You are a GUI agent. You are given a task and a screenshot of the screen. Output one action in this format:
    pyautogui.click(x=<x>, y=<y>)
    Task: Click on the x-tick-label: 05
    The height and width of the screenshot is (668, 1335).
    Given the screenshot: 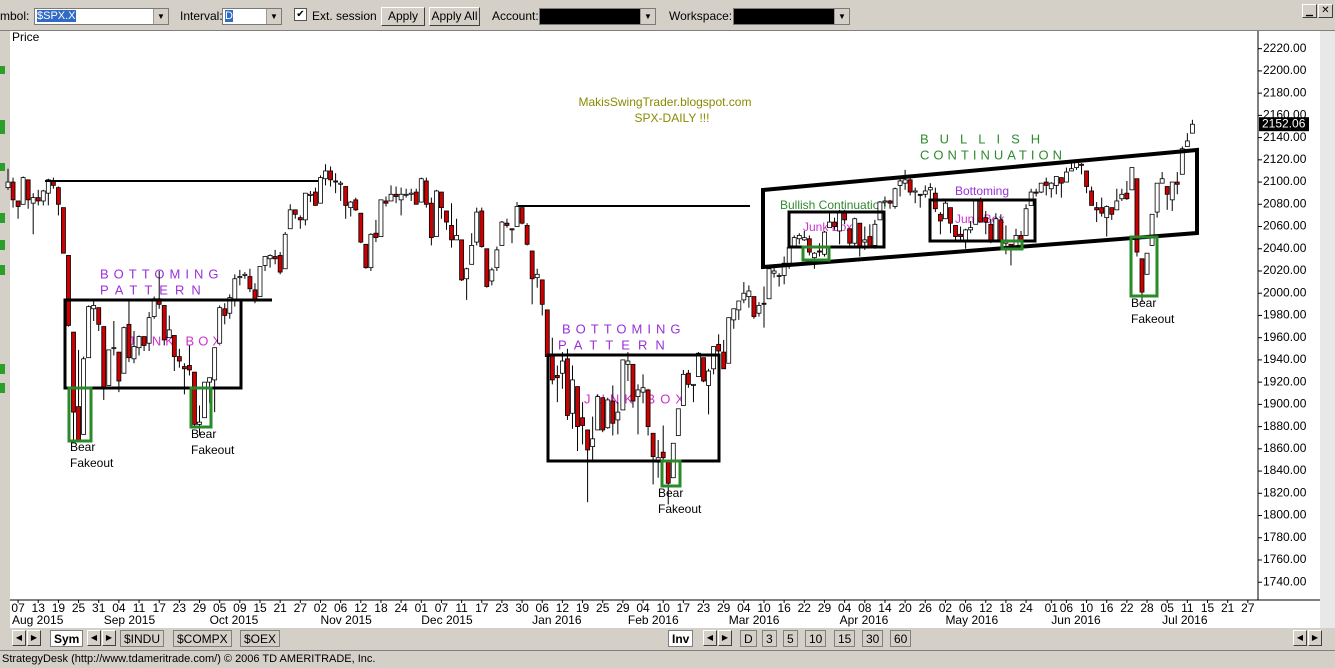 What is the action you would take?
    pyautogui.click(x=220, y=608)
    